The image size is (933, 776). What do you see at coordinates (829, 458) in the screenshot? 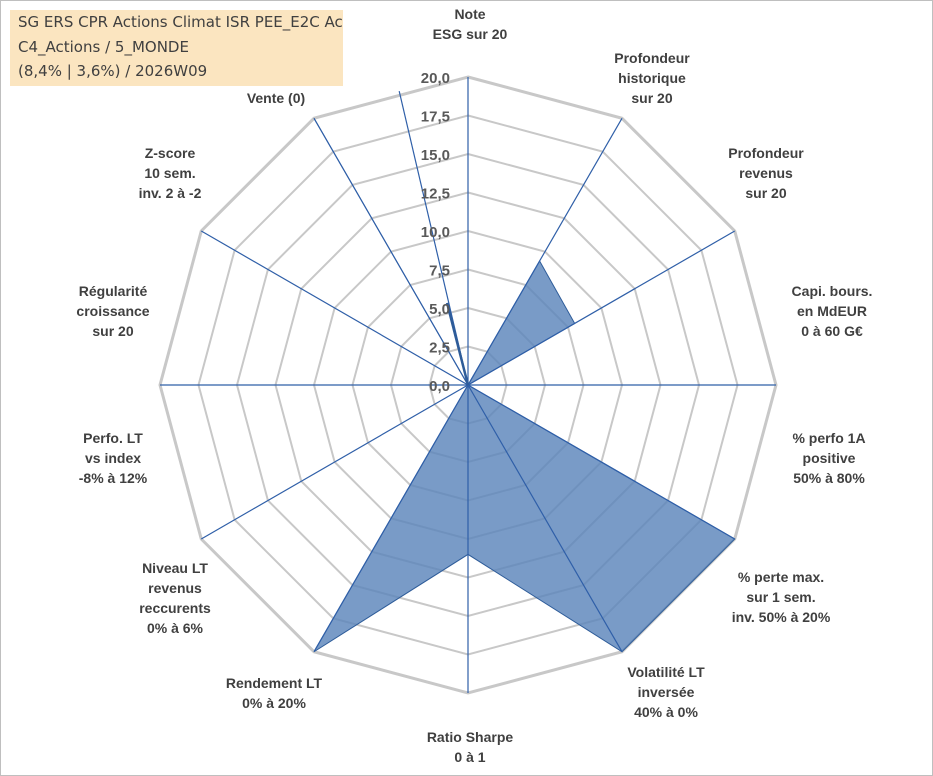
I see `axis-label-4-line-1: positive` at bounding box center [829, 458].